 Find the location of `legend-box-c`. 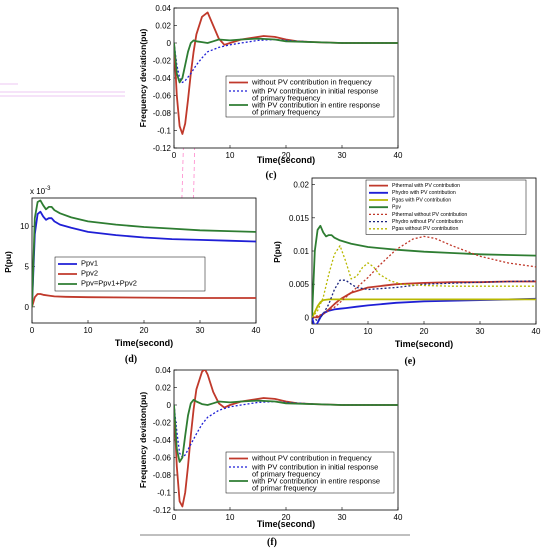

legend-box-c is located at coordinates (310, 96).